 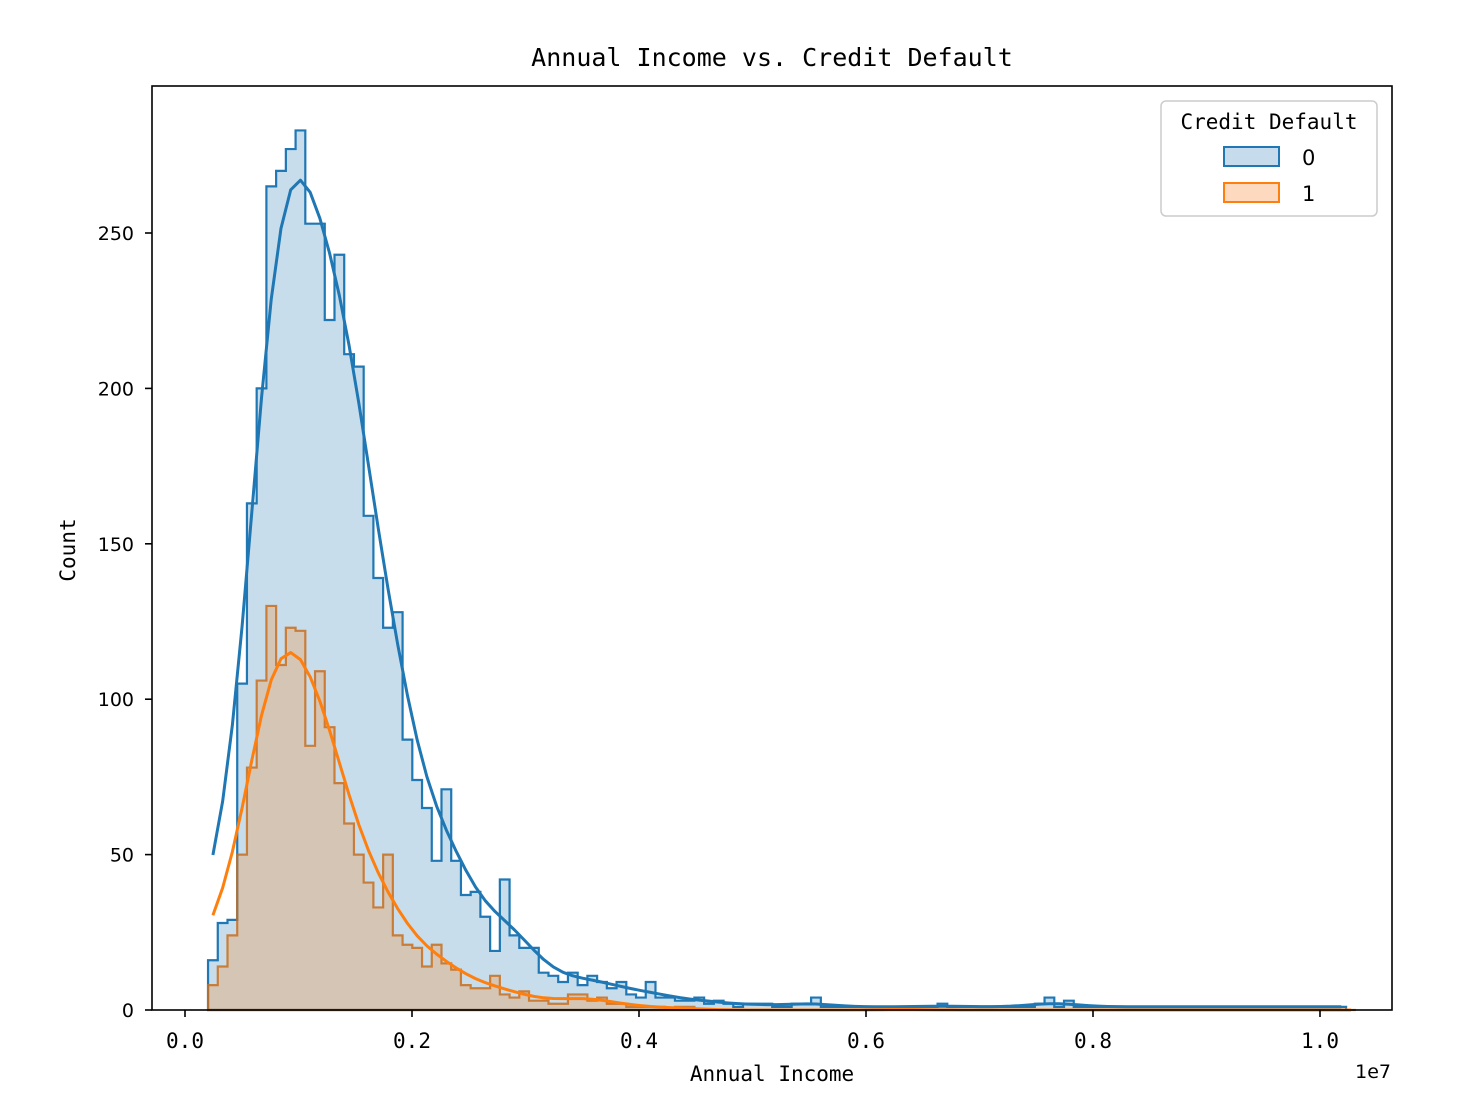 I want to click on legend: Credit Default 0 1, so click(x=1269, y=158).